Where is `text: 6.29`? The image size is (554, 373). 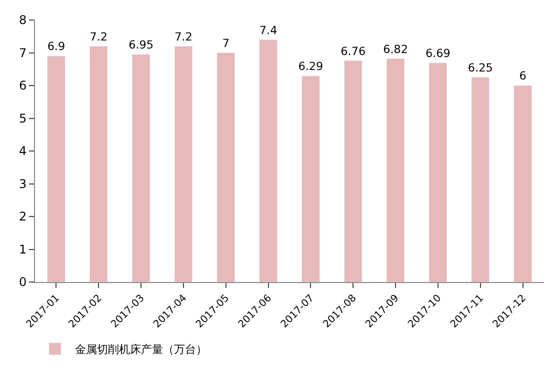 text: 6.29 is located at coordinates (311, 67).